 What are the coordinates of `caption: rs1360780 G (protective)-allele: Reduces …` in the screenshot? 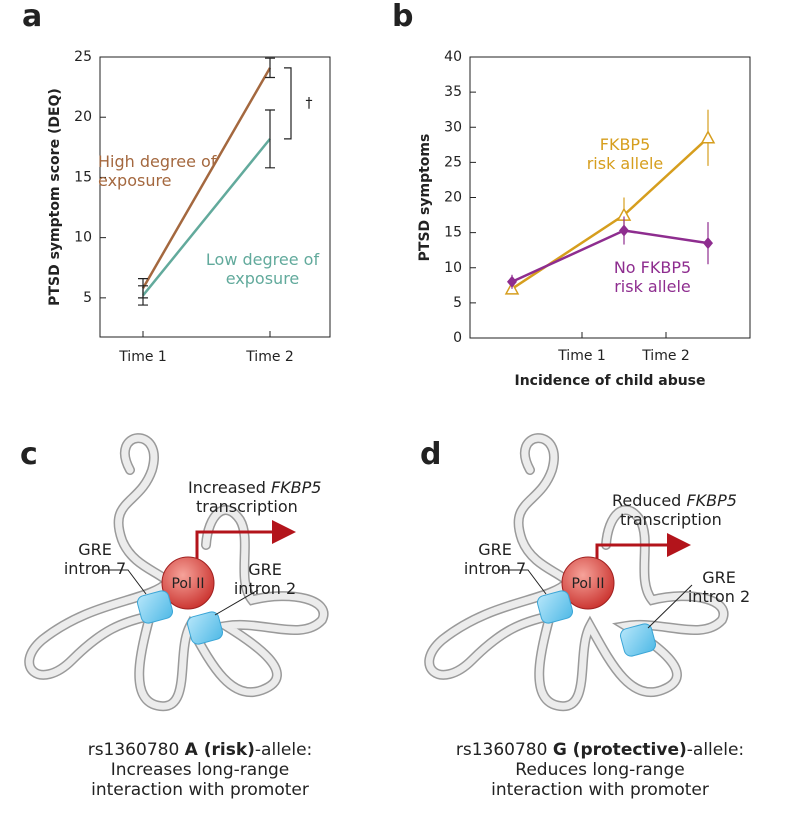 It's located at (600, 770).